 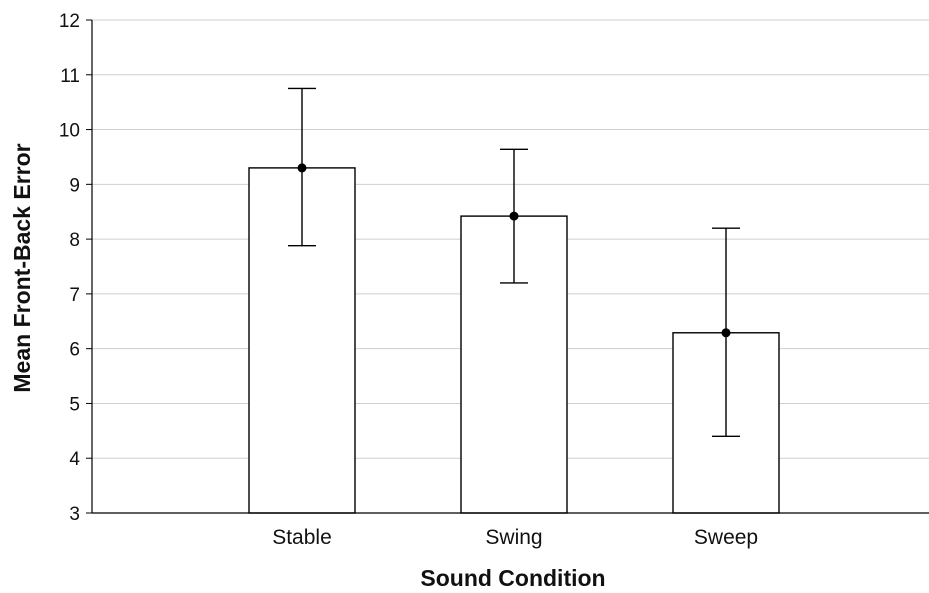 What do you see at coordinates (74, 185) in the screenshot?
I see `y-tick-label: 9` at bounding box center [74, 185].